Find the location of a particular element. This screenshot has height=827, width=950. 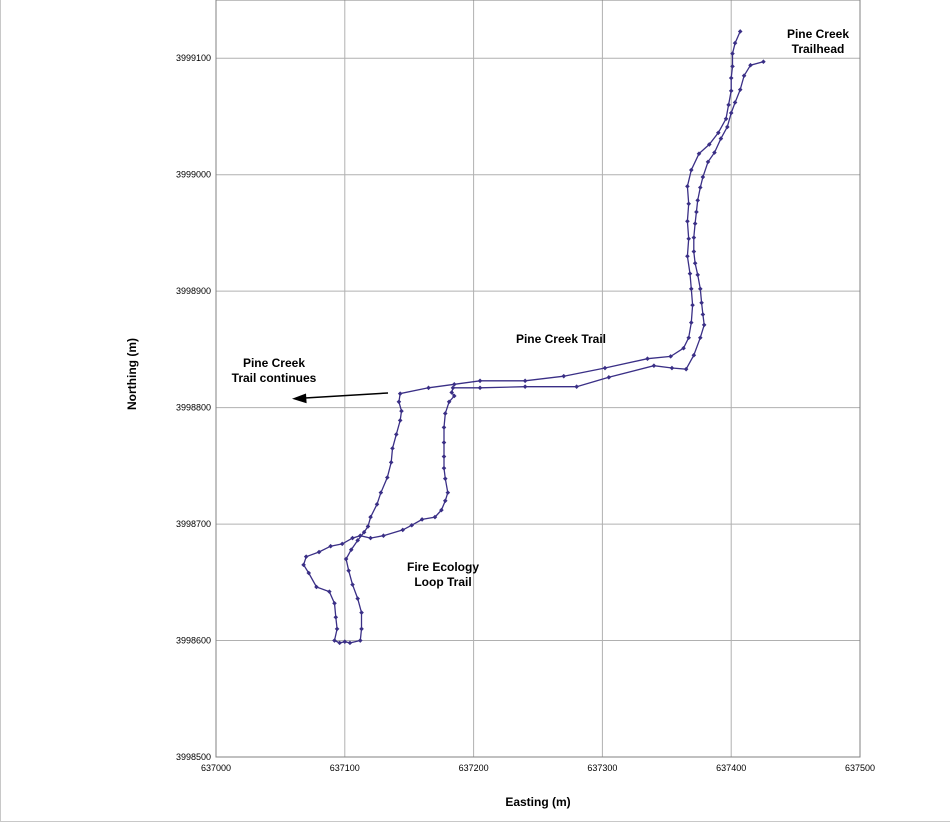

y-tick-label: 3999000 is located at coordinates (193, 175).